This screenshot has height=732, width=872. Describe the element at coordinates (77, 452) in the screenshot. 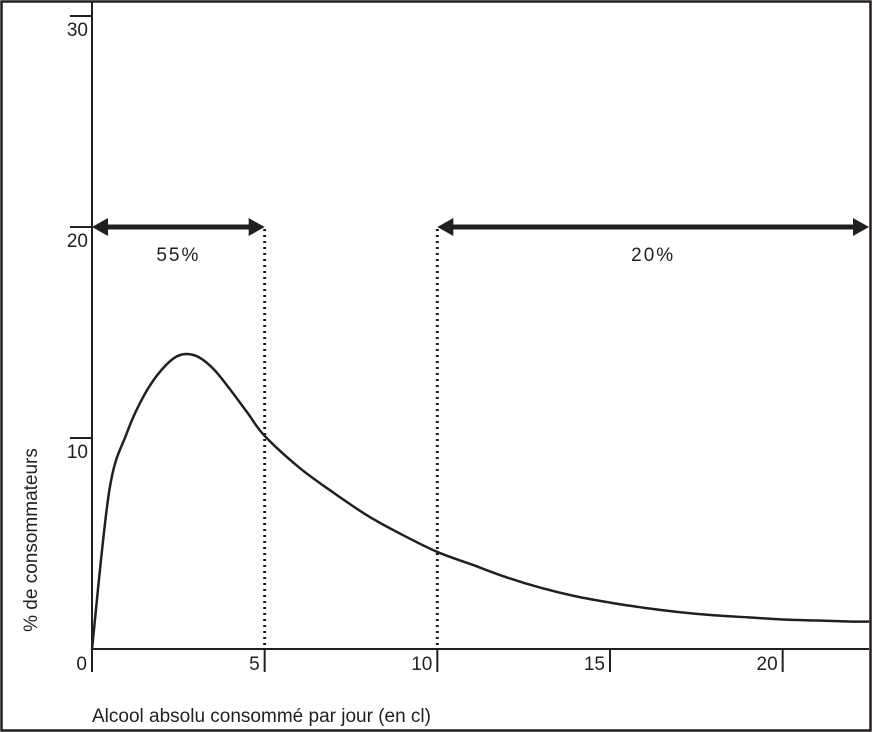

I see `y-tick-label: 10` at that location.